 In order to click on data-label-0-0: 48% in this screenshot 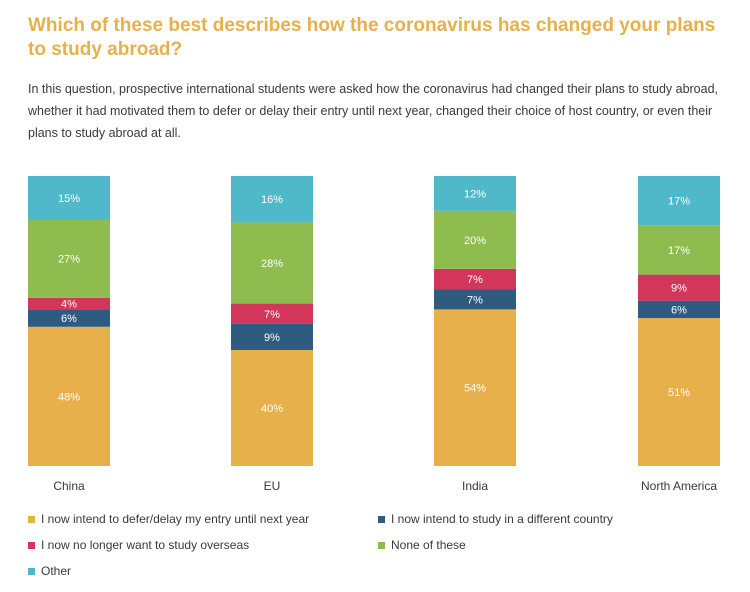, I will do `click(69, 397)`.